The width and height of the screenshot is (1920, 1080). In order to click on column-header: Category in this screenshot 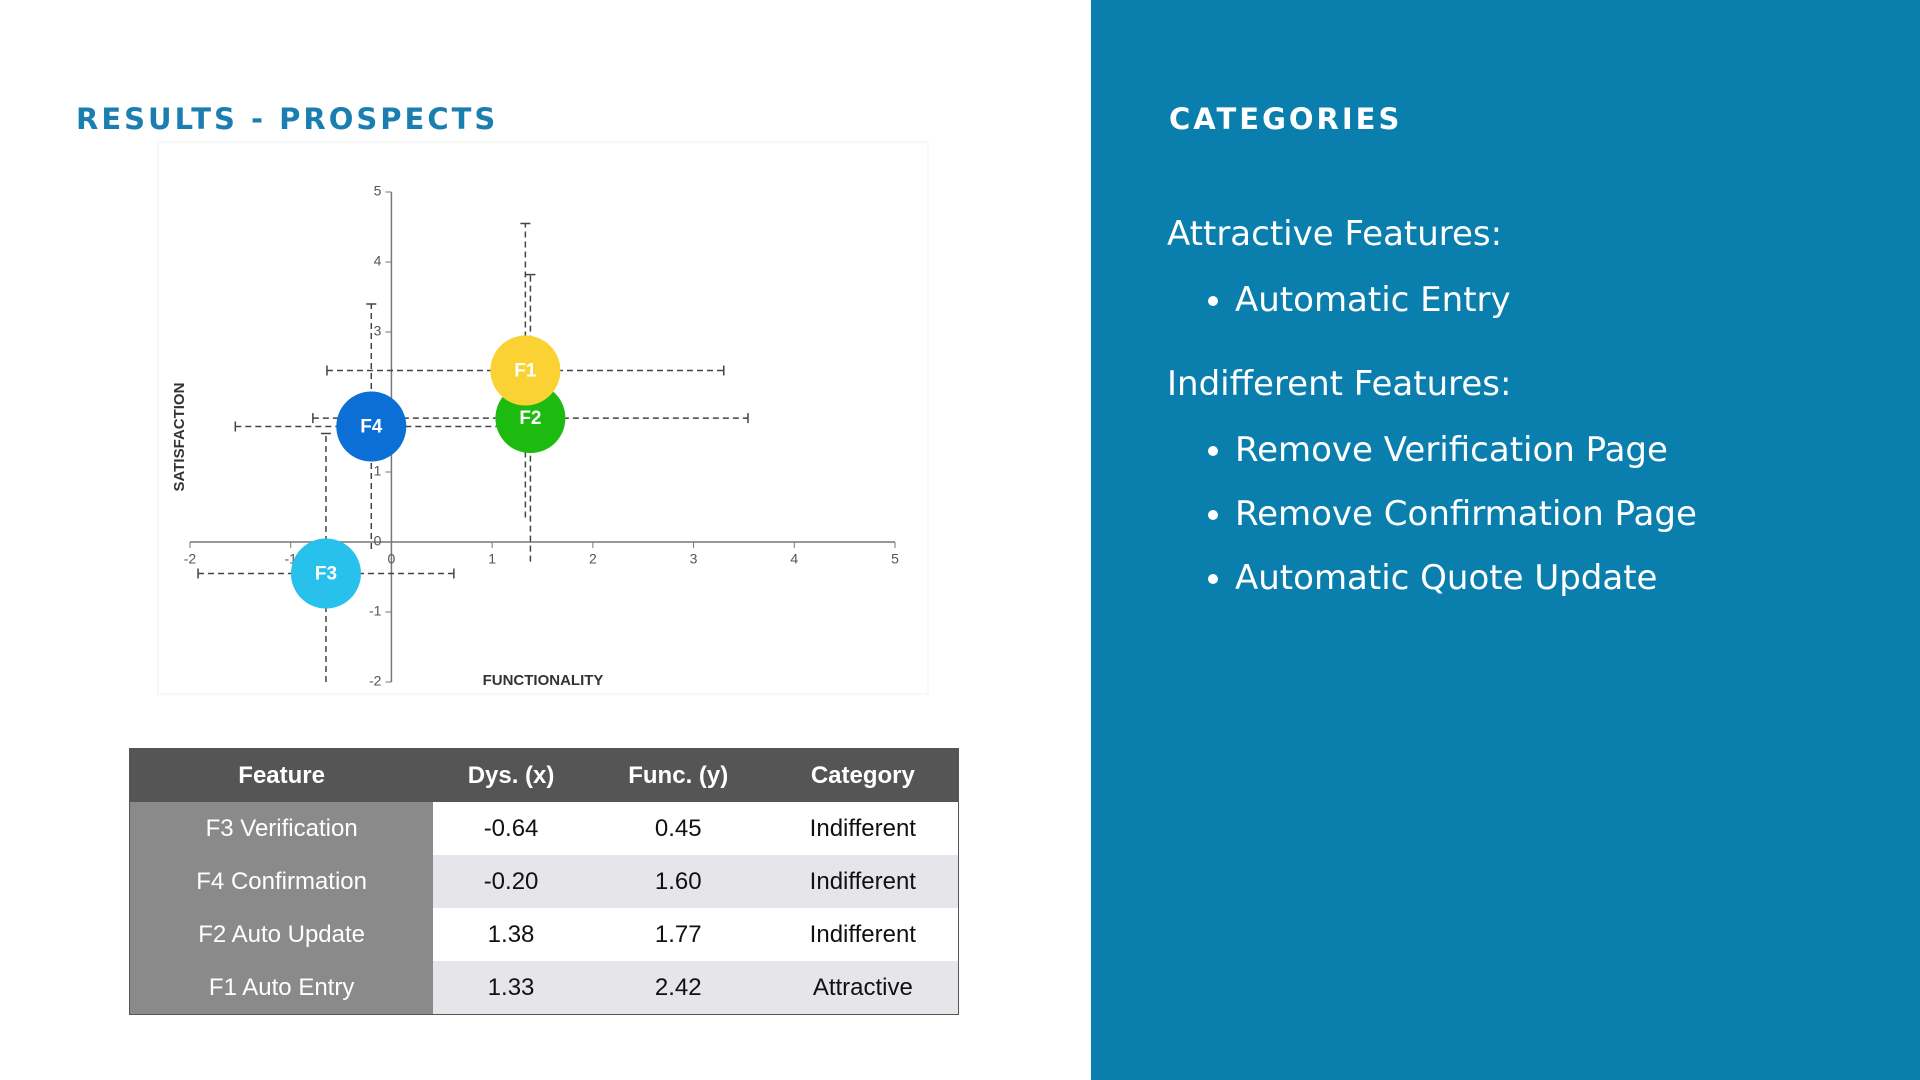, I will do `click(863, 775)`.